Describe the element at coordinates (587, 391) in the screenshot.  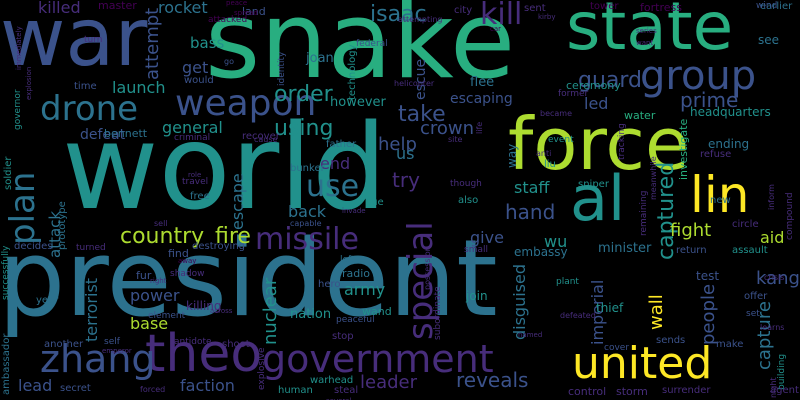
I see `cloud-word: control` at that location.